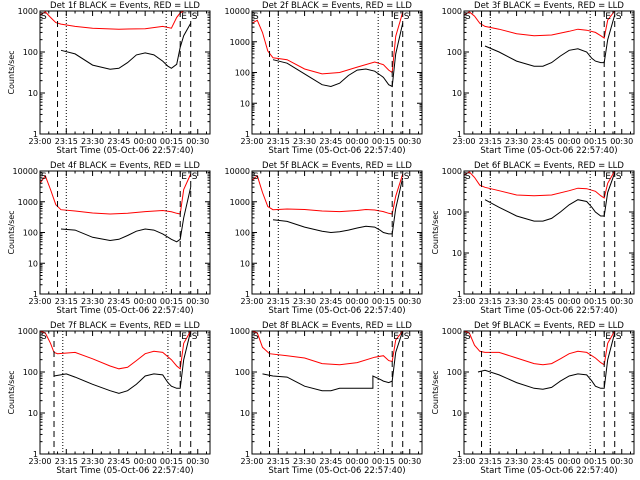 The image size is (640, 480). What do you see at coordinates (337, 6) in the screenshot?
I see `chart-title: Det 2f BLACK = Events, RED = LLD` at bounding box center [337, 6].